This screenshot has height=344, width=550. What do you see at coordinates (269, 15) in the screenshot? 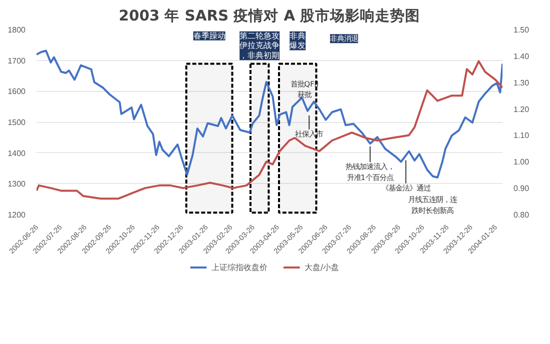
I see `chart-title: 2003 年 SARS 疫情对 A 股市场影响走势图` at bounding box center [269, 15].